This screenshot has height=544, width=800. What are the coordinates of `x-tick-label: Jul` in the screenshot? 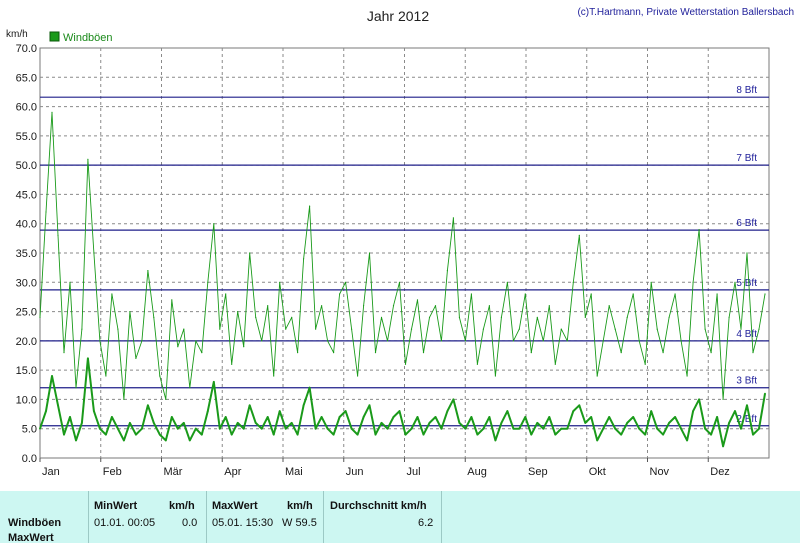 It's located at (414, 472).